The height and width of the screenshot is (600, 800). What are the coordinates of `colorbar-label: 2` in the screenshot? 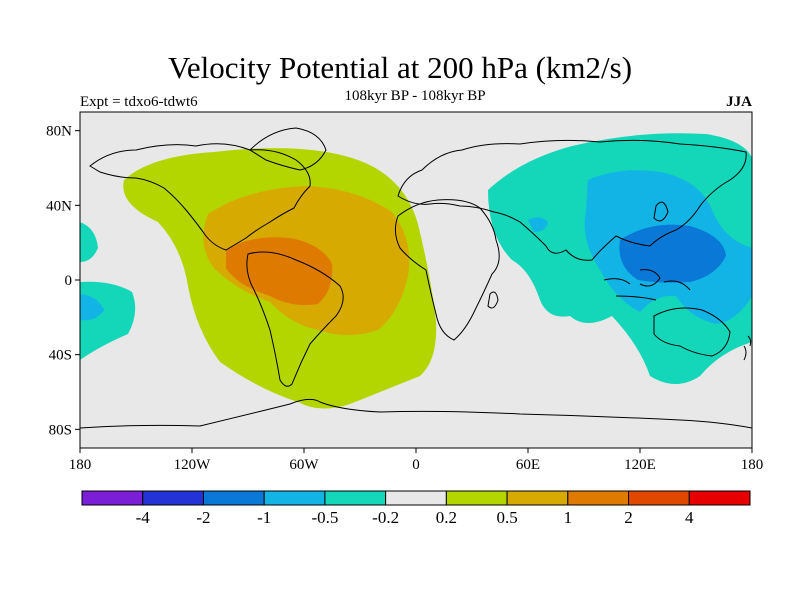 It's located at (628, 517).